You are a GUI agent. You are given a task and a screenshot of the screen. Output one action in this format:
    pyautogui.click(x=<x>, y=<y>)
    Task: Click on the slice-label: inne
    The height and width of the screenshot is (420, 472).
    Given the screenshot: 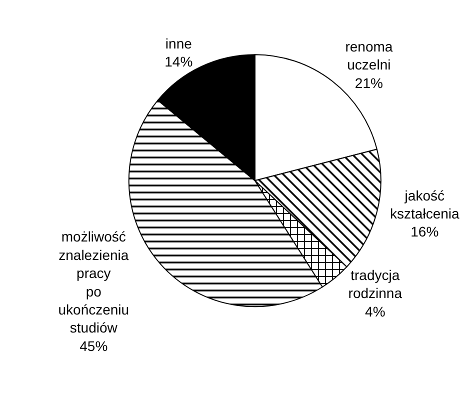 What is the action you would take?
    pyautogui.click(x=178, y=43)
    